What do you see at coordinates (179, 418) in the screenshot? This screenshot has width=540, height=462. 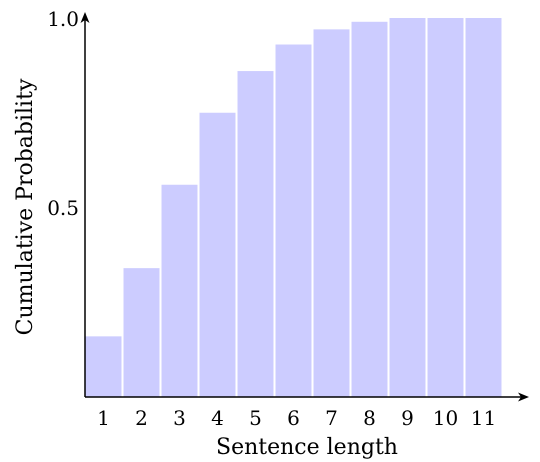 I see `x-tick-label-3: 3` at bounding box center [179, 418].